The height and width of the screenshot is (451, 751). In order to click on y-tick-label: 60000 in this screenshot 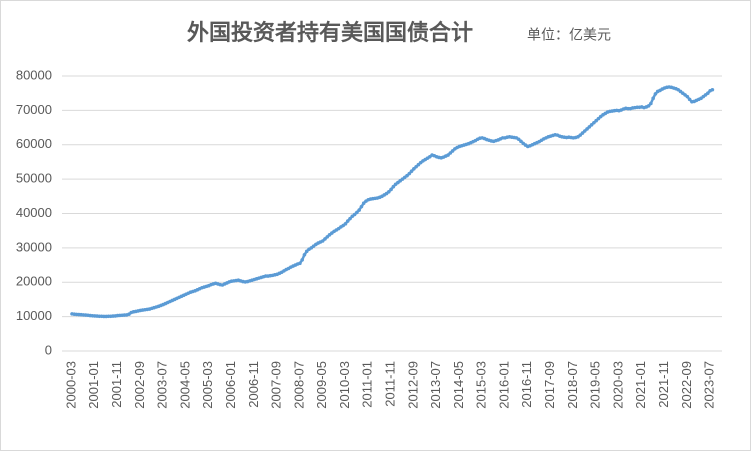, I will do `click(34, 143)`.